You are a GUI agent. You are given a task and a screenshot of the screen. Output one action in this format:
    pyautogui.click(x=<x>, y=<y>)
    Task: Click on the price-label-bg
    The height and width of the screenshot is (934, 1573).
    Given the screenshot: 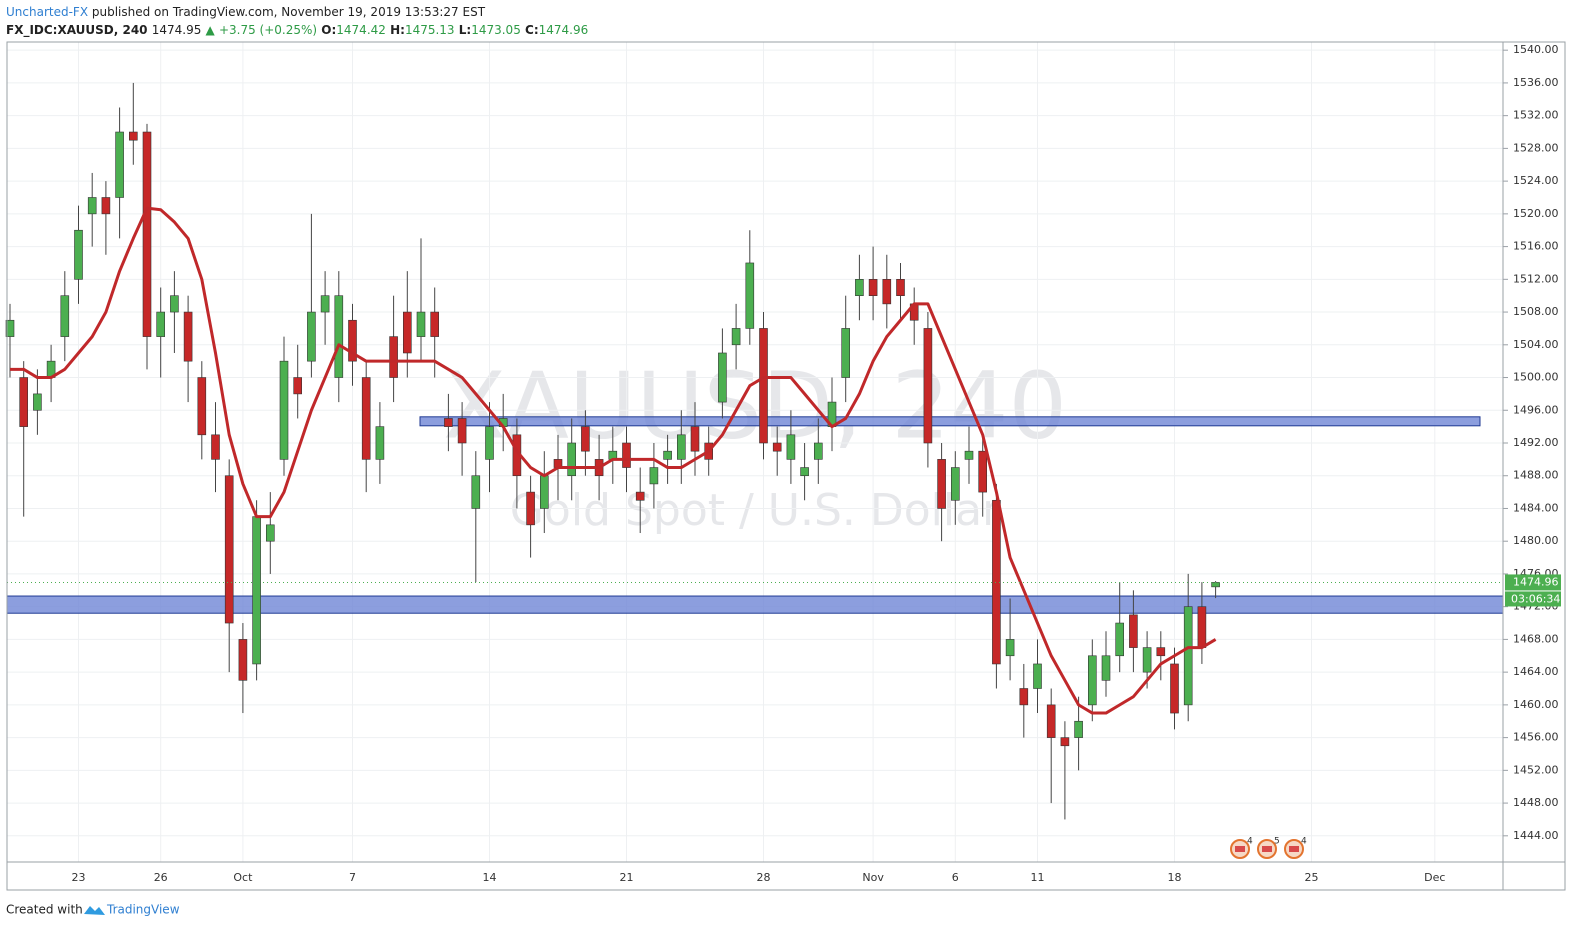 What is the action you would take?
    pyautogui.click(x=1533, y=582)
    